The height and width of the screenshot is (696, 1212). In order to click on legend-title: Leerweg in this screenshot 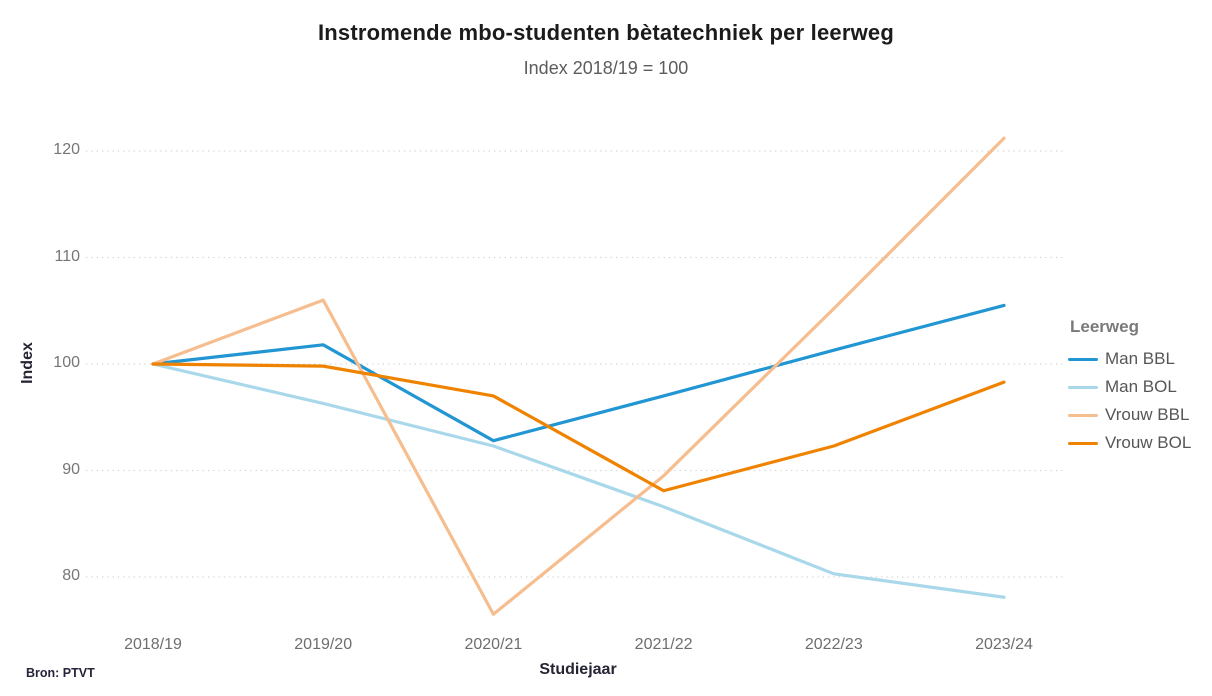, I will do `click(1104, 326)`.